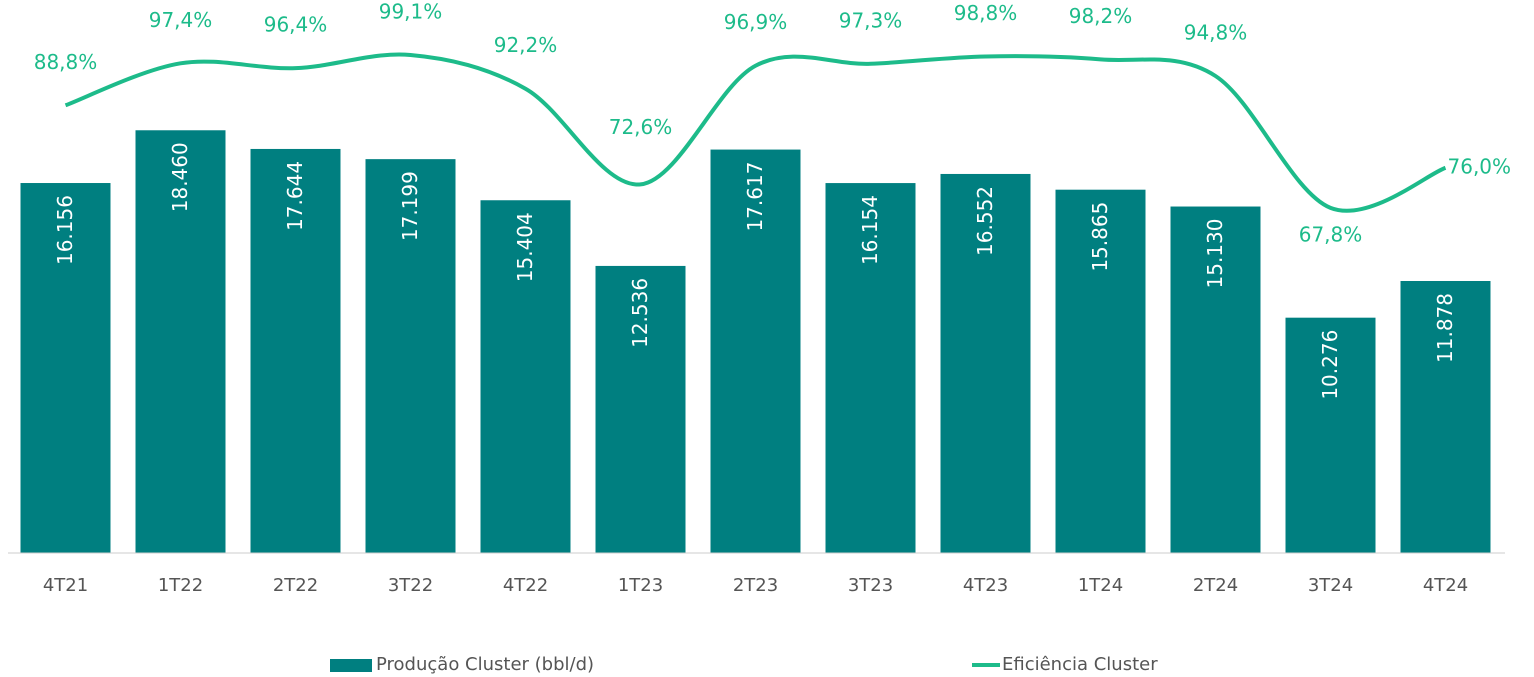 The height and width of the screenshot is (677, 1534). Describe the element at coordinates (1100, 585) in the screenshot. I see `x-tick-label: 1T24` at that location.